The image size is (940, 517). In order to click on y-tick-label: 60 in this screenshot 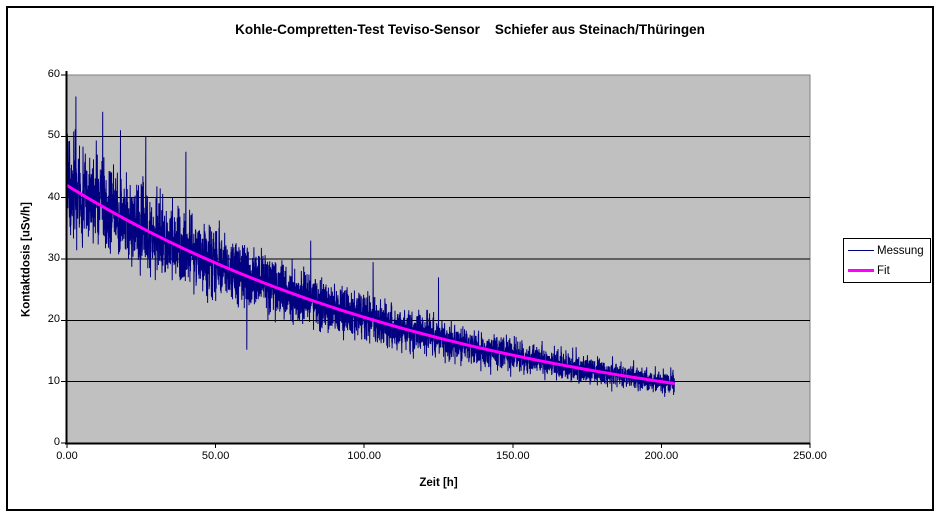, I will do `click(53, 74)`.